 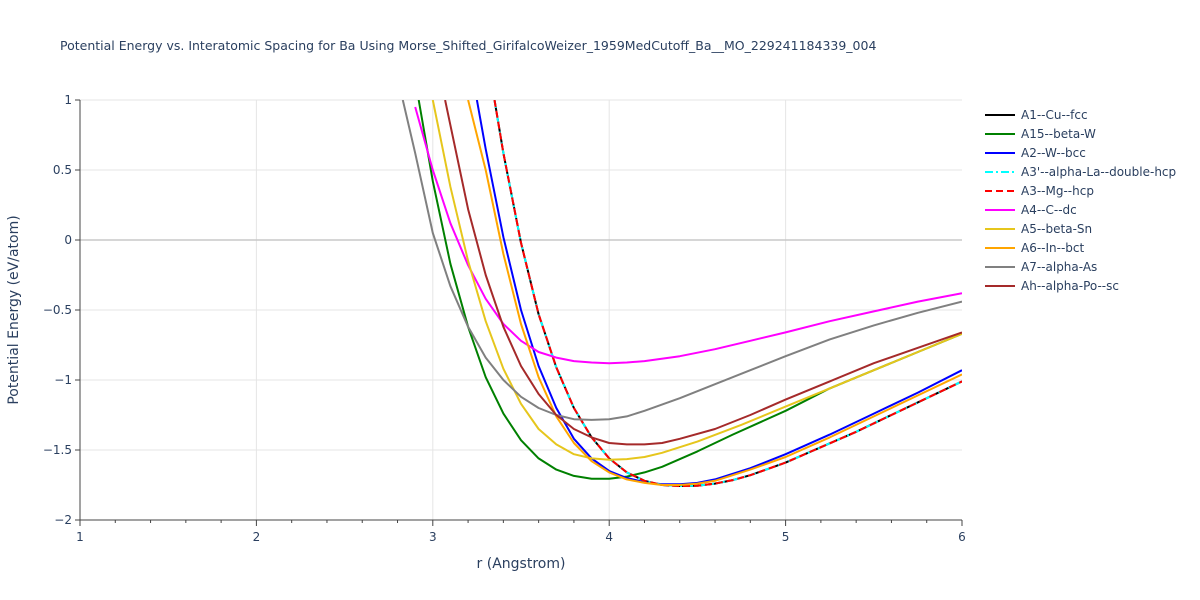 I want to click on x-tick-label: 6, so click(x=962, y=537).